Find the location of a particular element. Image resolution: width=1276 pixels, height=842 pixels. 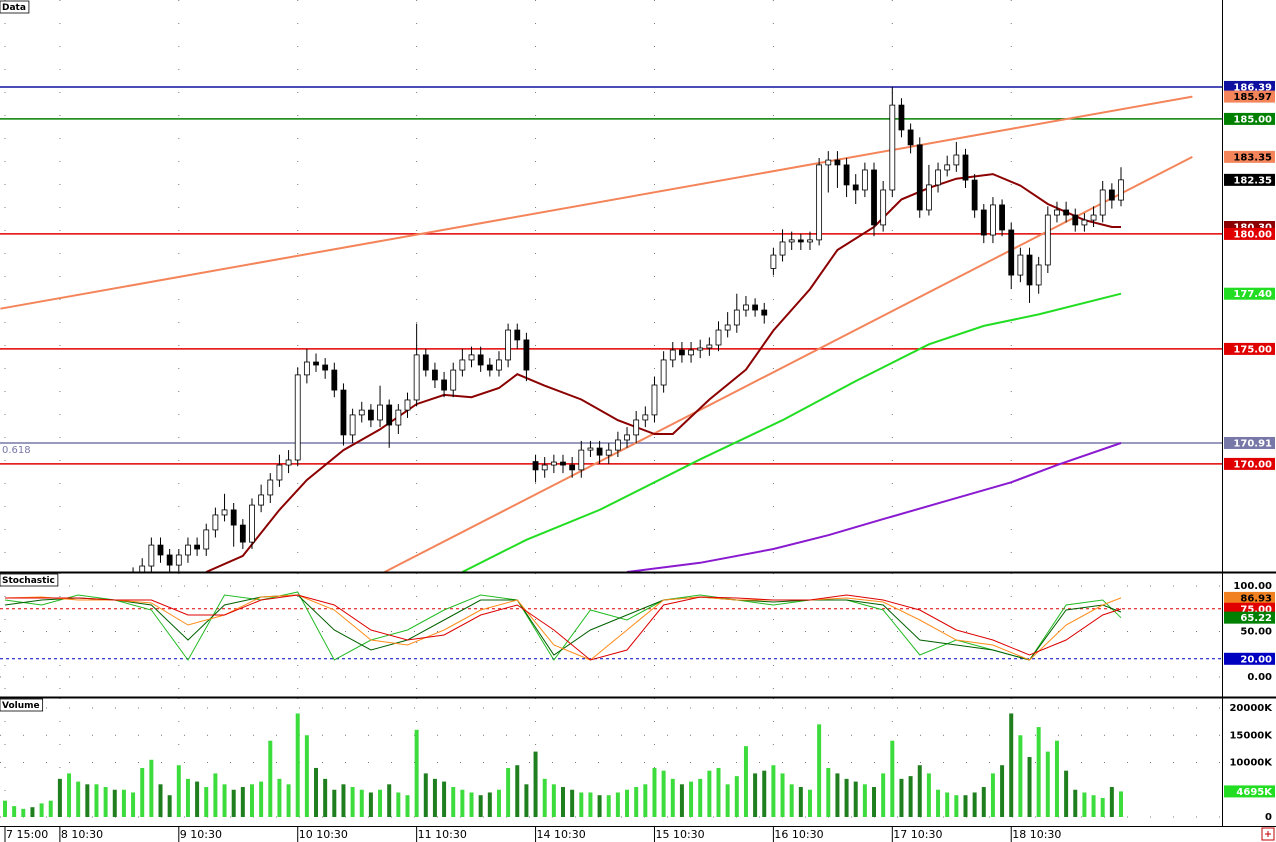

price-marker-label: 186.39 is located at coordinates (1252, 87).